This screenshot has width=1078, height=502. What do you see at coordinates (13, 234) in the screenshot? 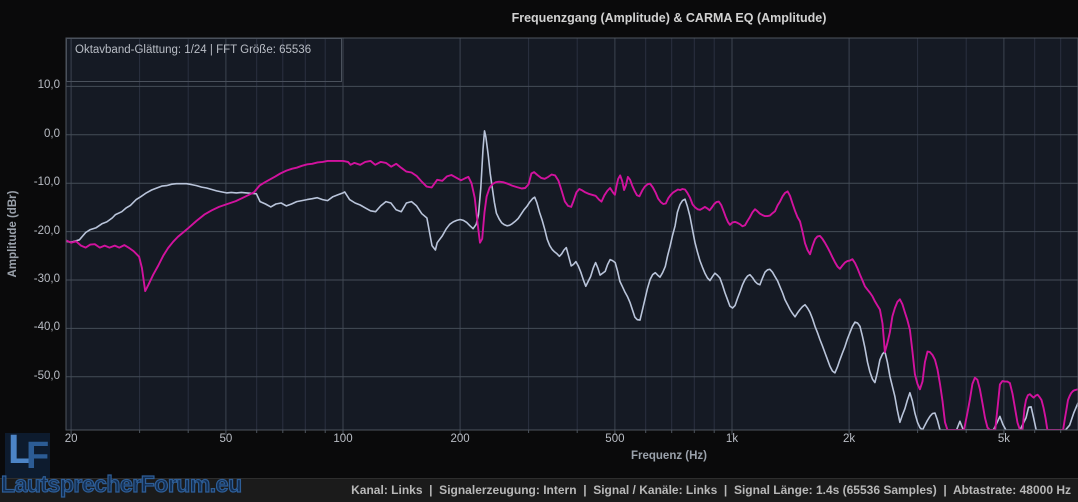
I see `y-axis-title: Amplitude (dBr)` at bounding box center [13, 234].